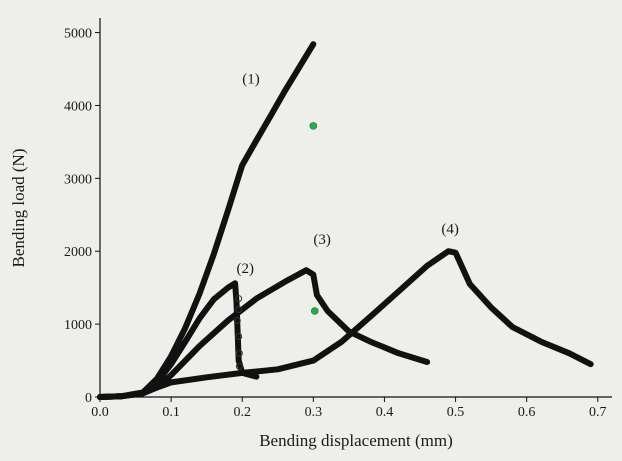  I want to click on series-label-2: (2), so click(246, 269).